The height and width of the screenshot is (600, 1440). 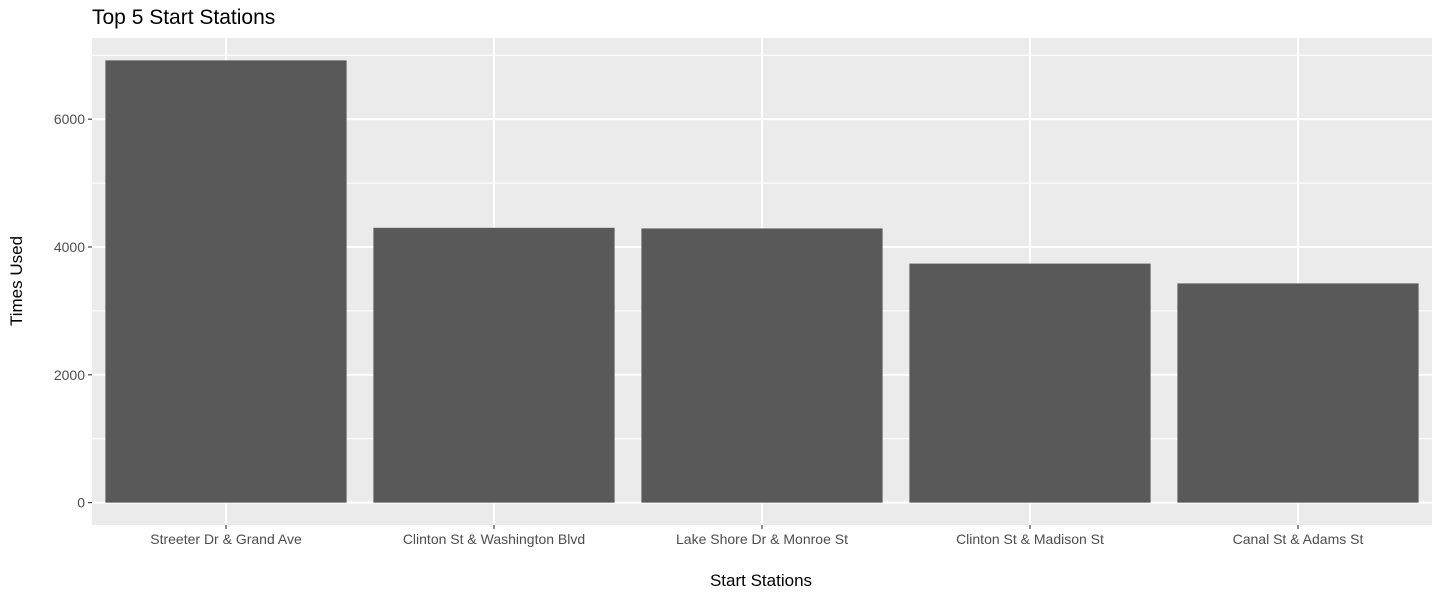 I want to click on y-tick-label: 6000, so click(x=69, y=119).